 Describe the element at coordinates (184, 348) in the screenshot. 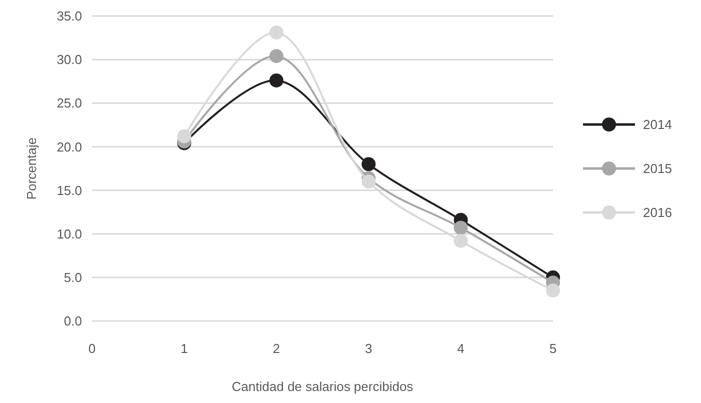

I see `x-tick-label: 1` at that location.